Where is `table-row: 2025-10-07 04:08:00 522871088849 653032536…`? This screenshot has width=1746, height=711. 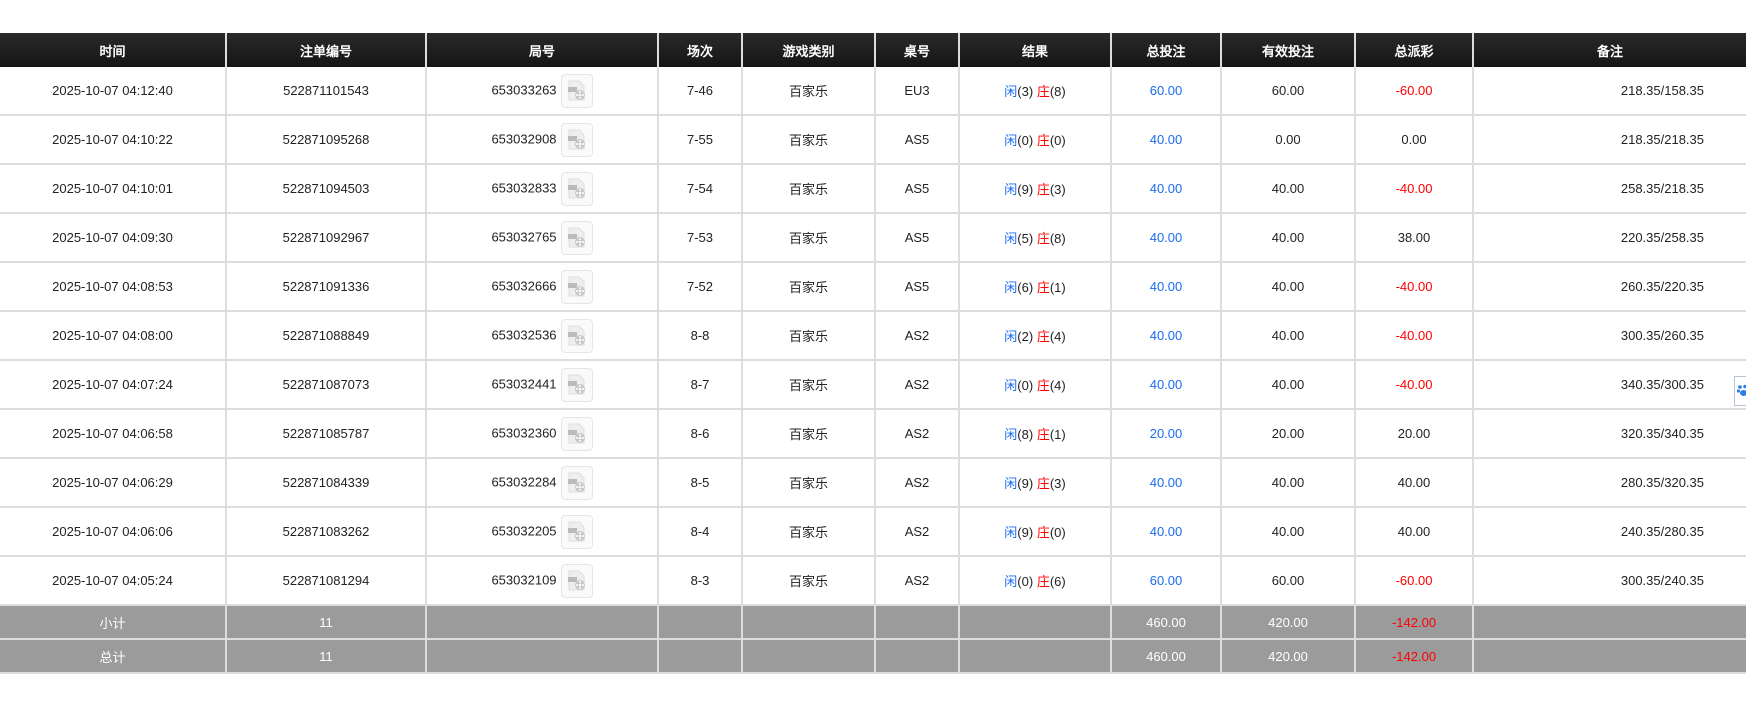
table-row: 2025-10-07 04:08:00 522871088849 653032536… is located at coordinates (873, 336).